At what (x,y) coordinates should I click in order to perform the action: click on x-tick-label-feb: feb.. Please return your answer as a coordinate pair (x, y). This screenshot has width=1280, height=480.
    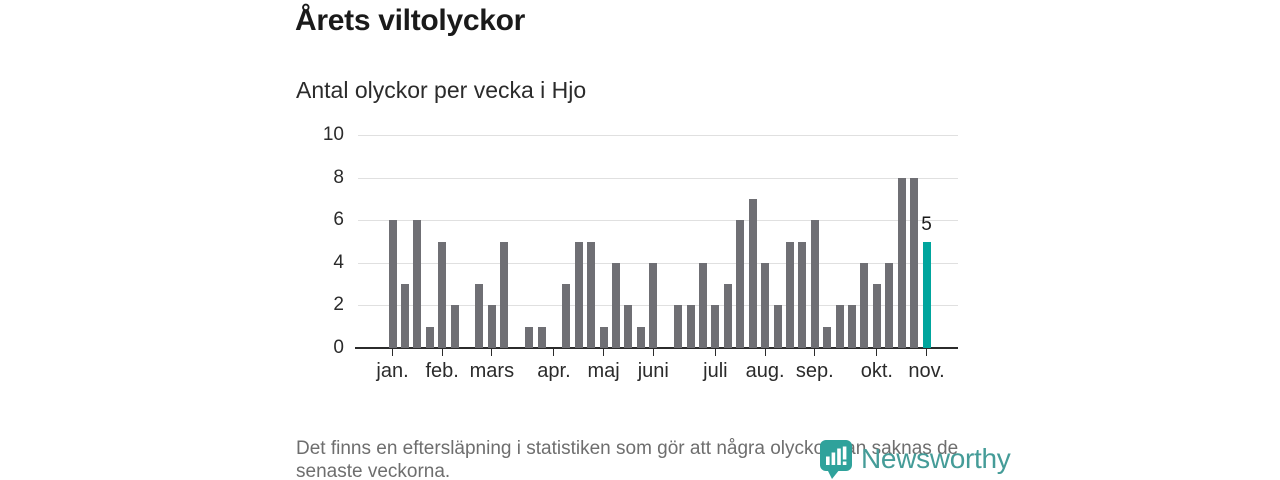
    Looking at the image, I should click on (442, 371).